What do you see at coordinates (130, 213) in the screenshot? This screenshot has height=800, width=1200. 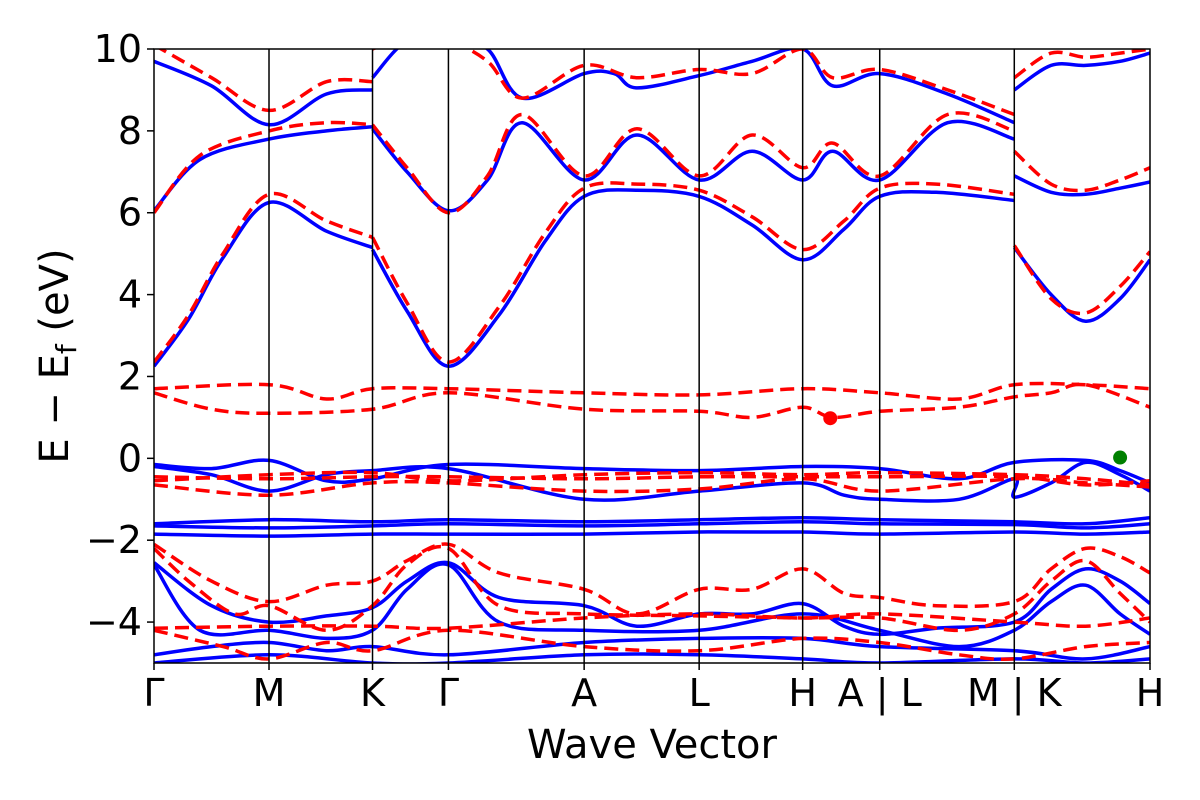 I see `y-tick-label-5: 6` at bounding box center [130, 213].